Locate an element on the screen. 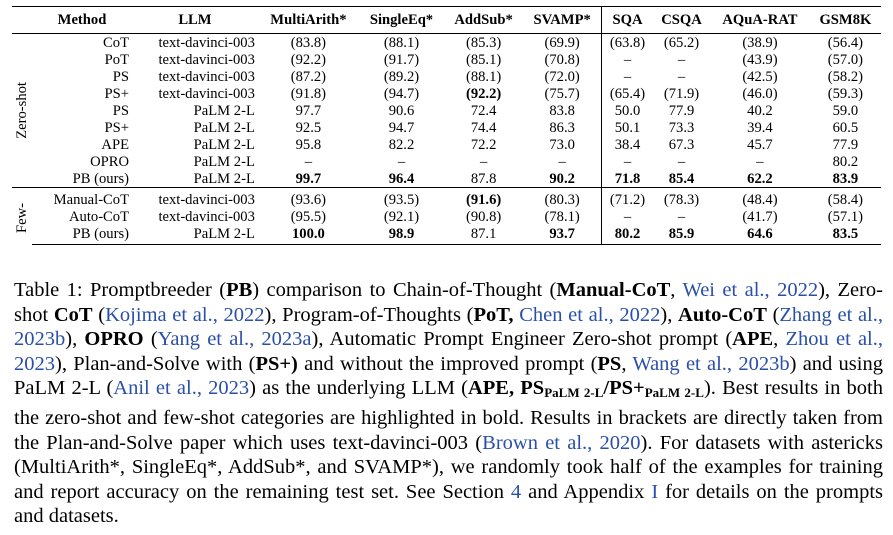 The image size is (893, 535). group-label-cell: Few- is located at coordinates (22, 216).